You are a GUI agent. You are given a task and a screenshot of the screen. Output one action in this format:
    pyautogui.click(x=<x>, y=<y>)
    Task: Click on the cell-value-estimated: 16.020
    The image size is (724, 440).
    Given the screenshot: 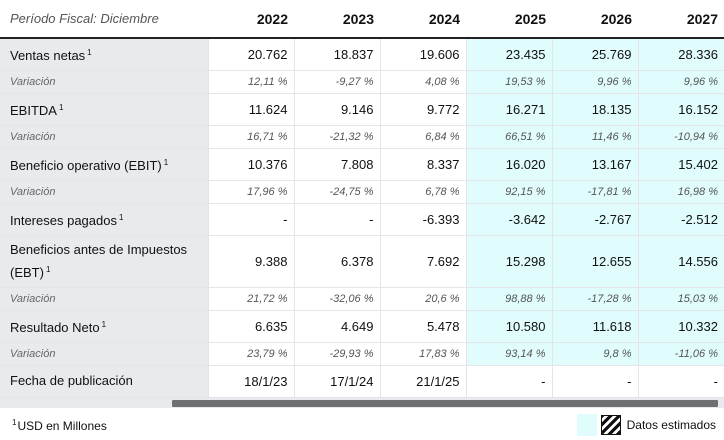 What is the action you would take?
    pyautogui.click(x=508, y=164)
    